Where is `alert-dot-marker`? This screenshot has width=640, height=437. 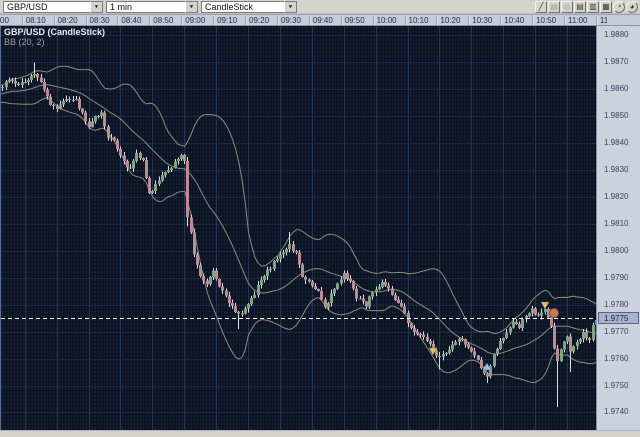 alert-dot-marker is located at coordinates (554, 313).